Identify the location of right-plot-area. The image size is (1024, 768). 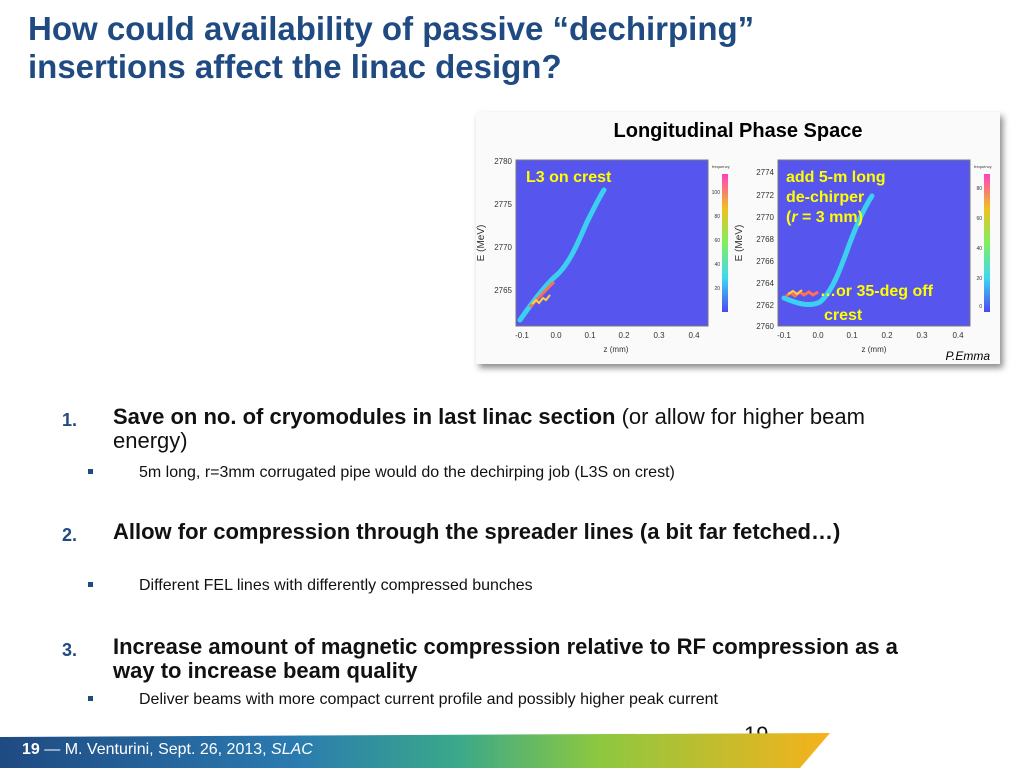
(874, 243).